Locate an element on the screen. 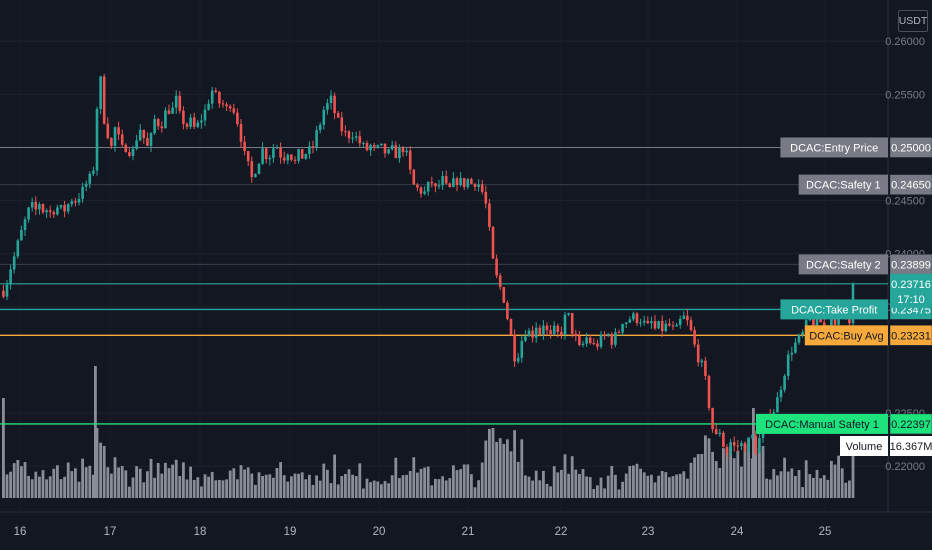 The image size is (932, 550). time-tick-label: 22 is located at coordinates (561, 532).